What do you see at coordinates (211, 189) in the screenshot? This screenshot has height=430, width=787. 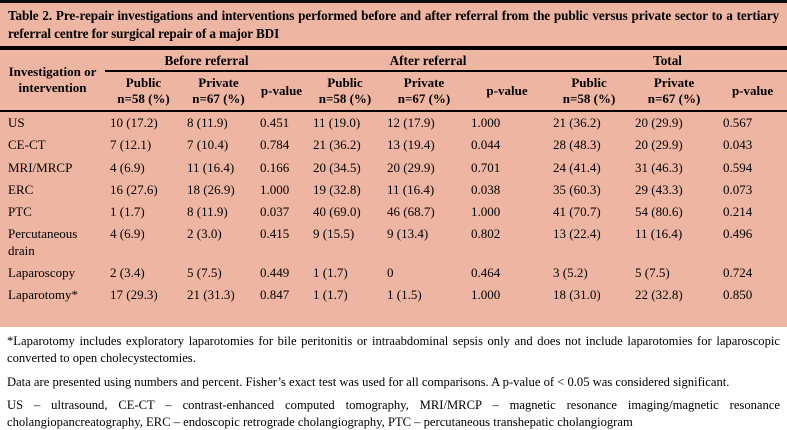 I see `value-cell: 18 (26.9)` at bounding box center [211, 189].